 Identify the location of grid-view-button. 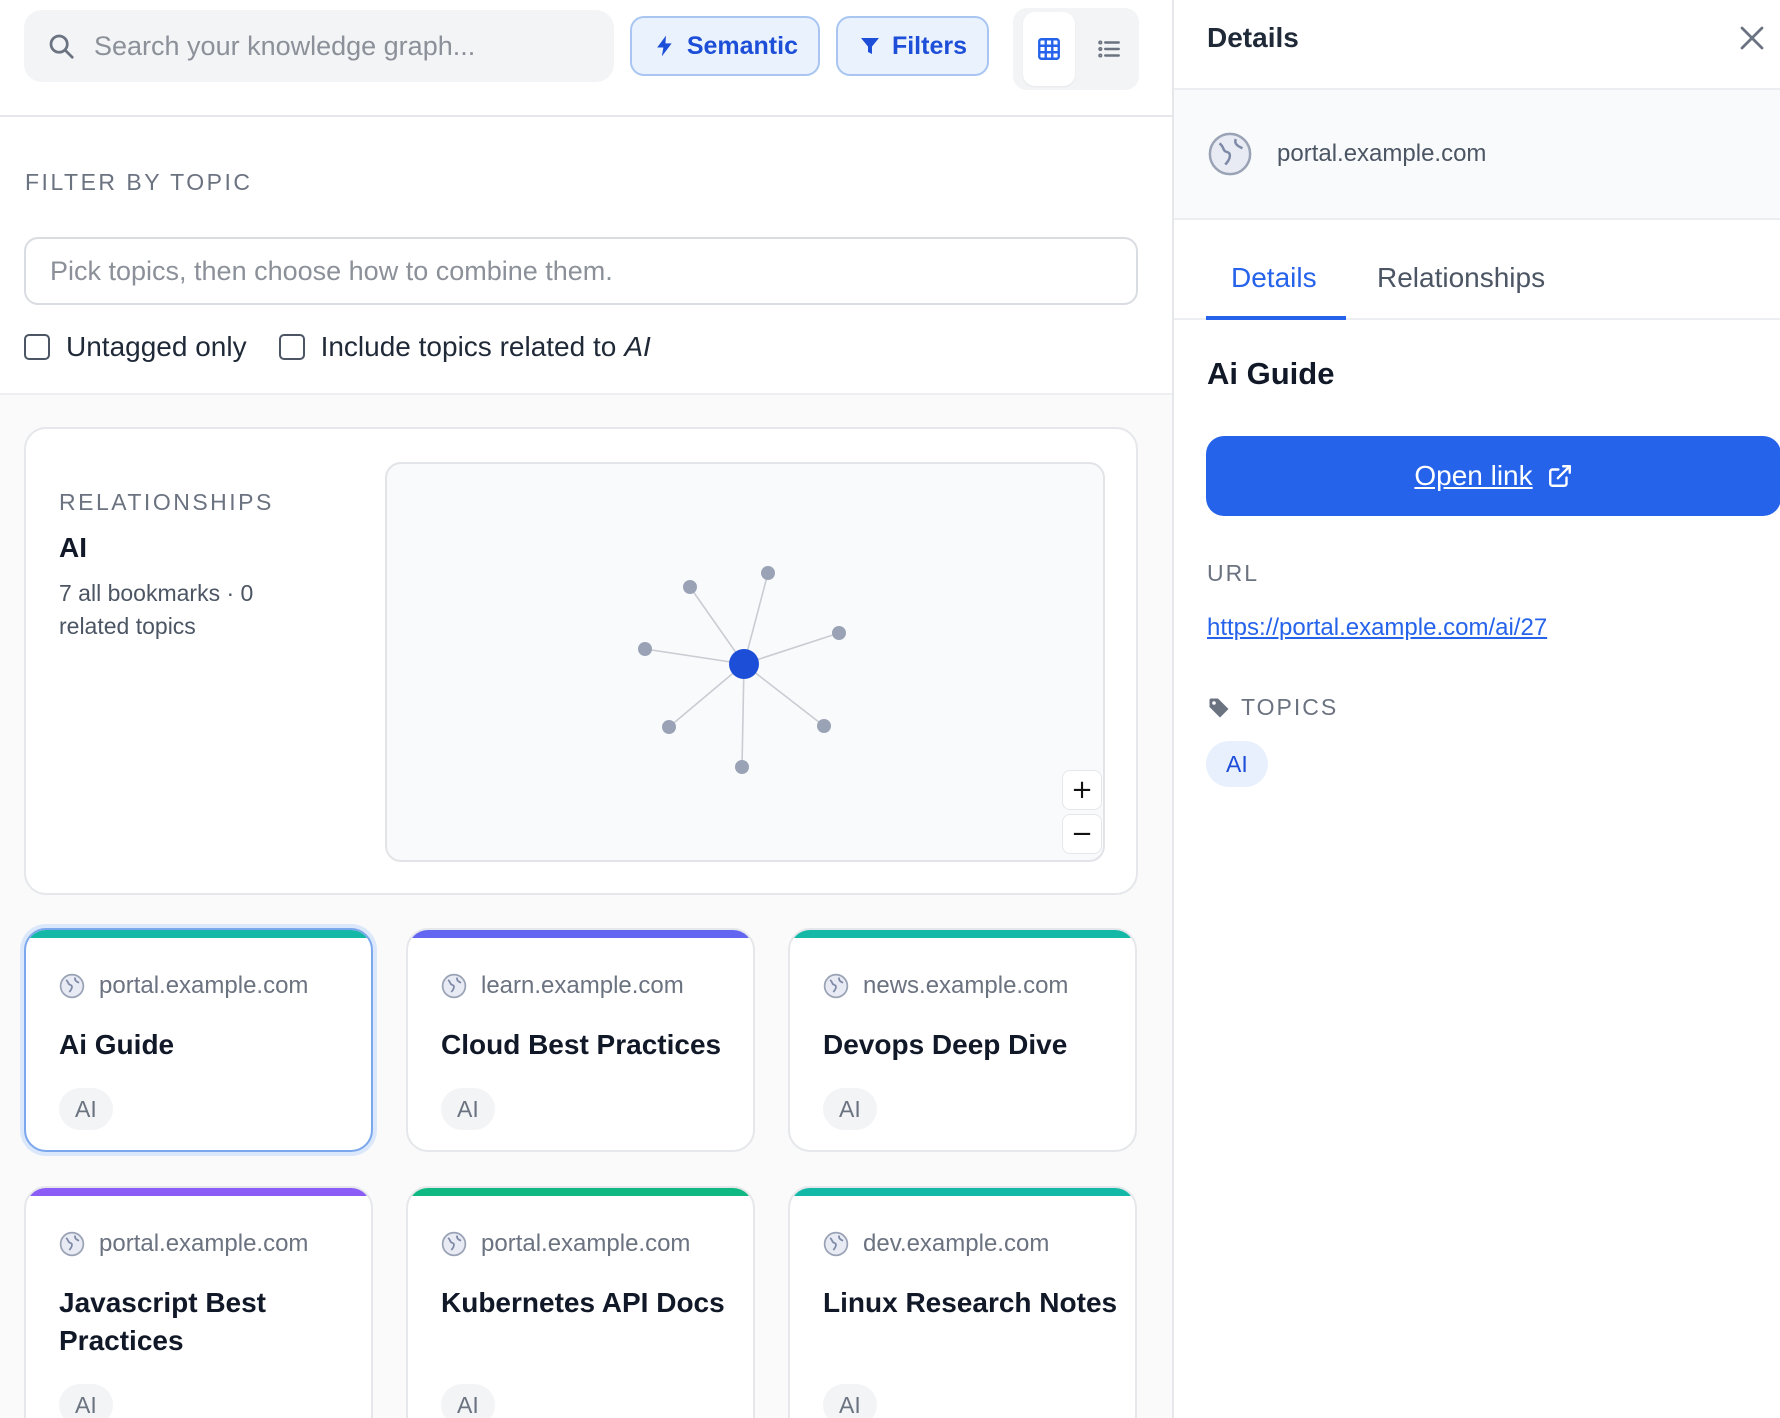
(1049, 49).